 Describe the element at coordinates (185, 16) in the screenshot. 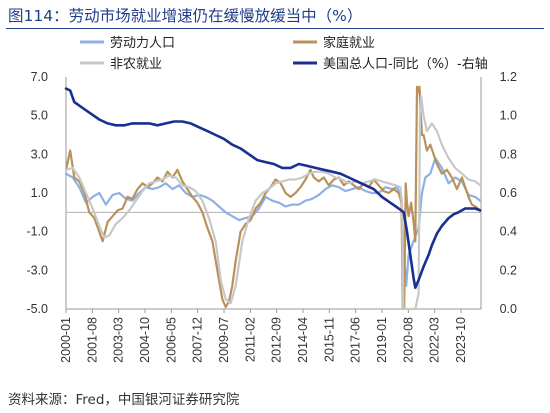

I see `chart-title: 图114：劳动市场就业增速仍在缓慢放缓当中（%）` at that location.